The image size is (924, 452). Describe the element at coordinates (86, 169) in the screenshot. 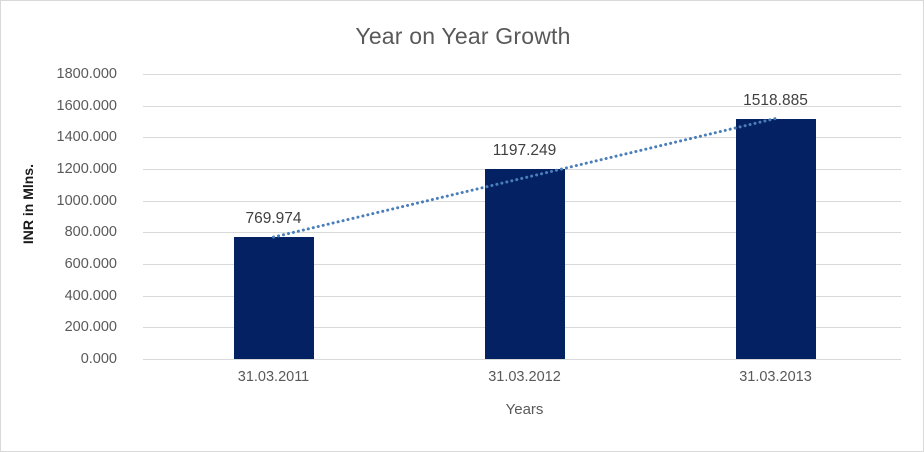

I see `y-axis-tick-label: 1200.000` at that location.